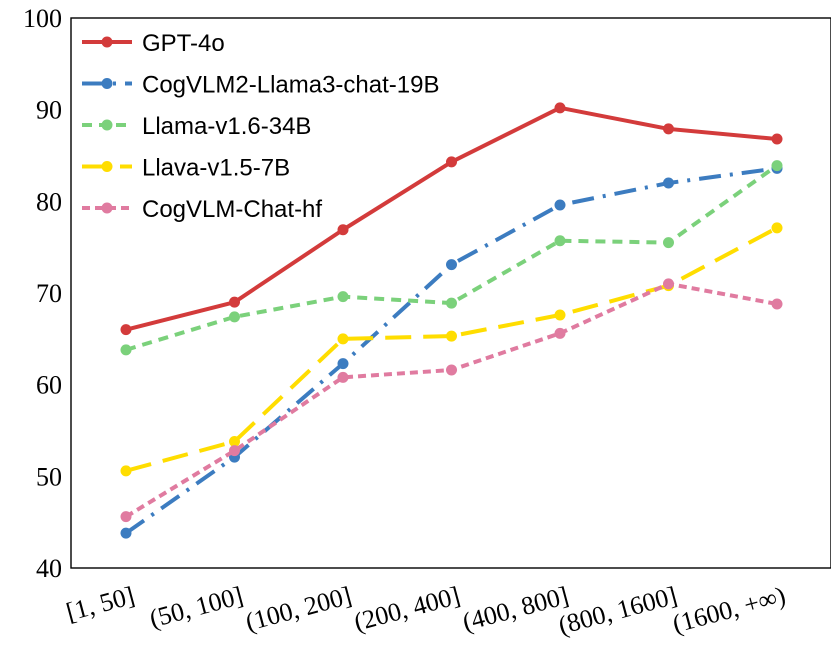  I want to click on x-tick-label: (100, 200], so click(298, 609).